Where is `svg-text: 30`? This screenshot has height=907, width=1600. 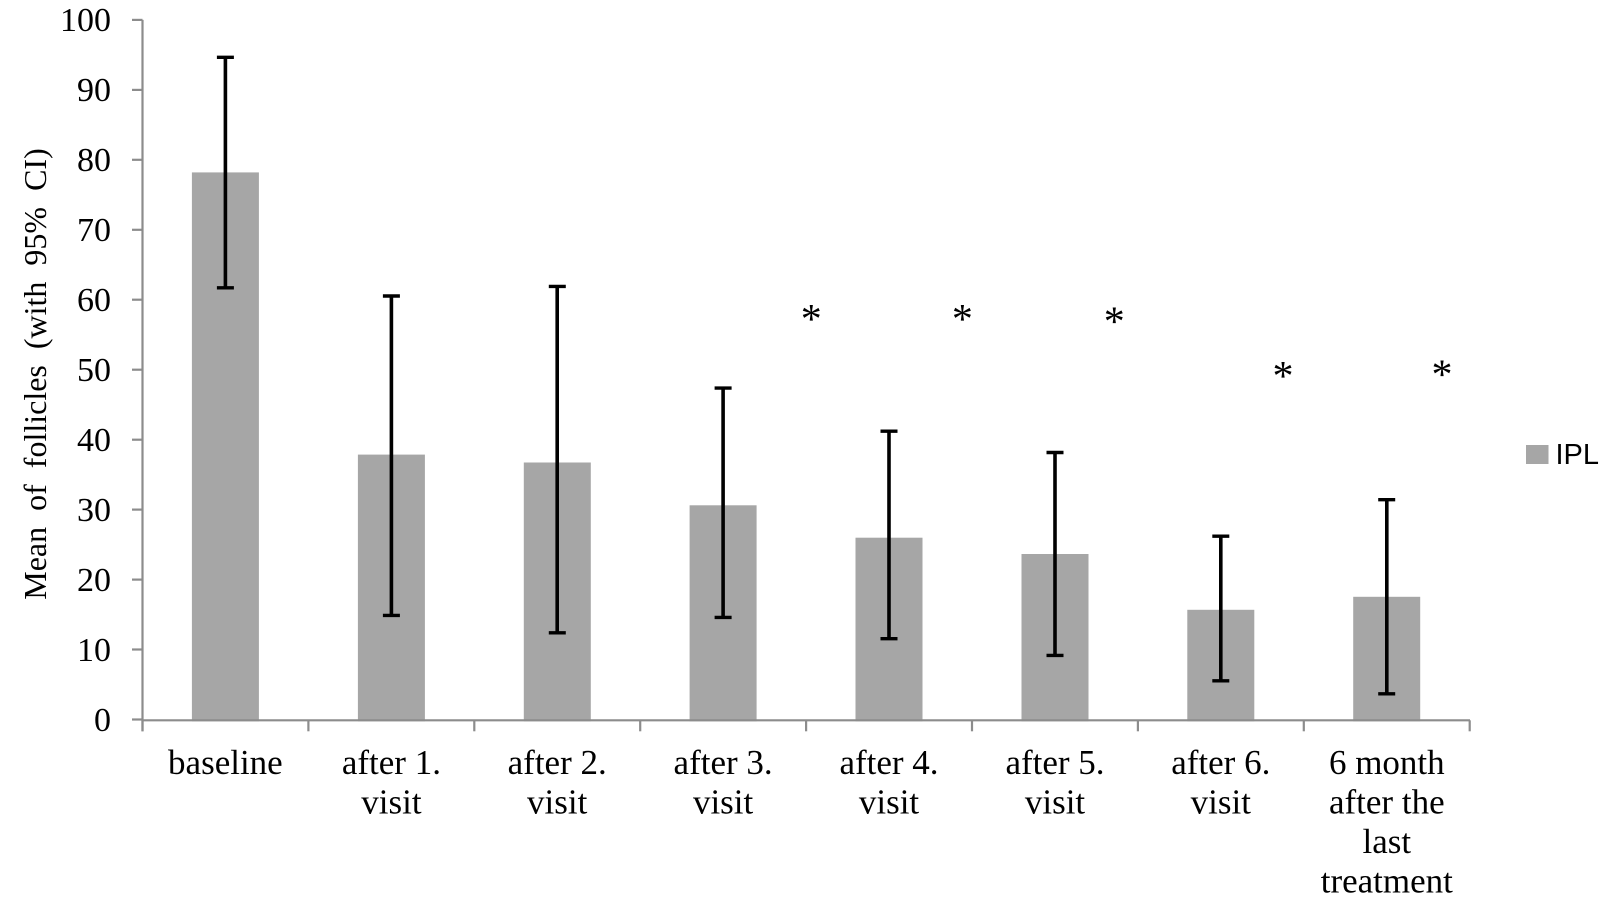 svg-text: 30 is located at coordinates (94, 510).